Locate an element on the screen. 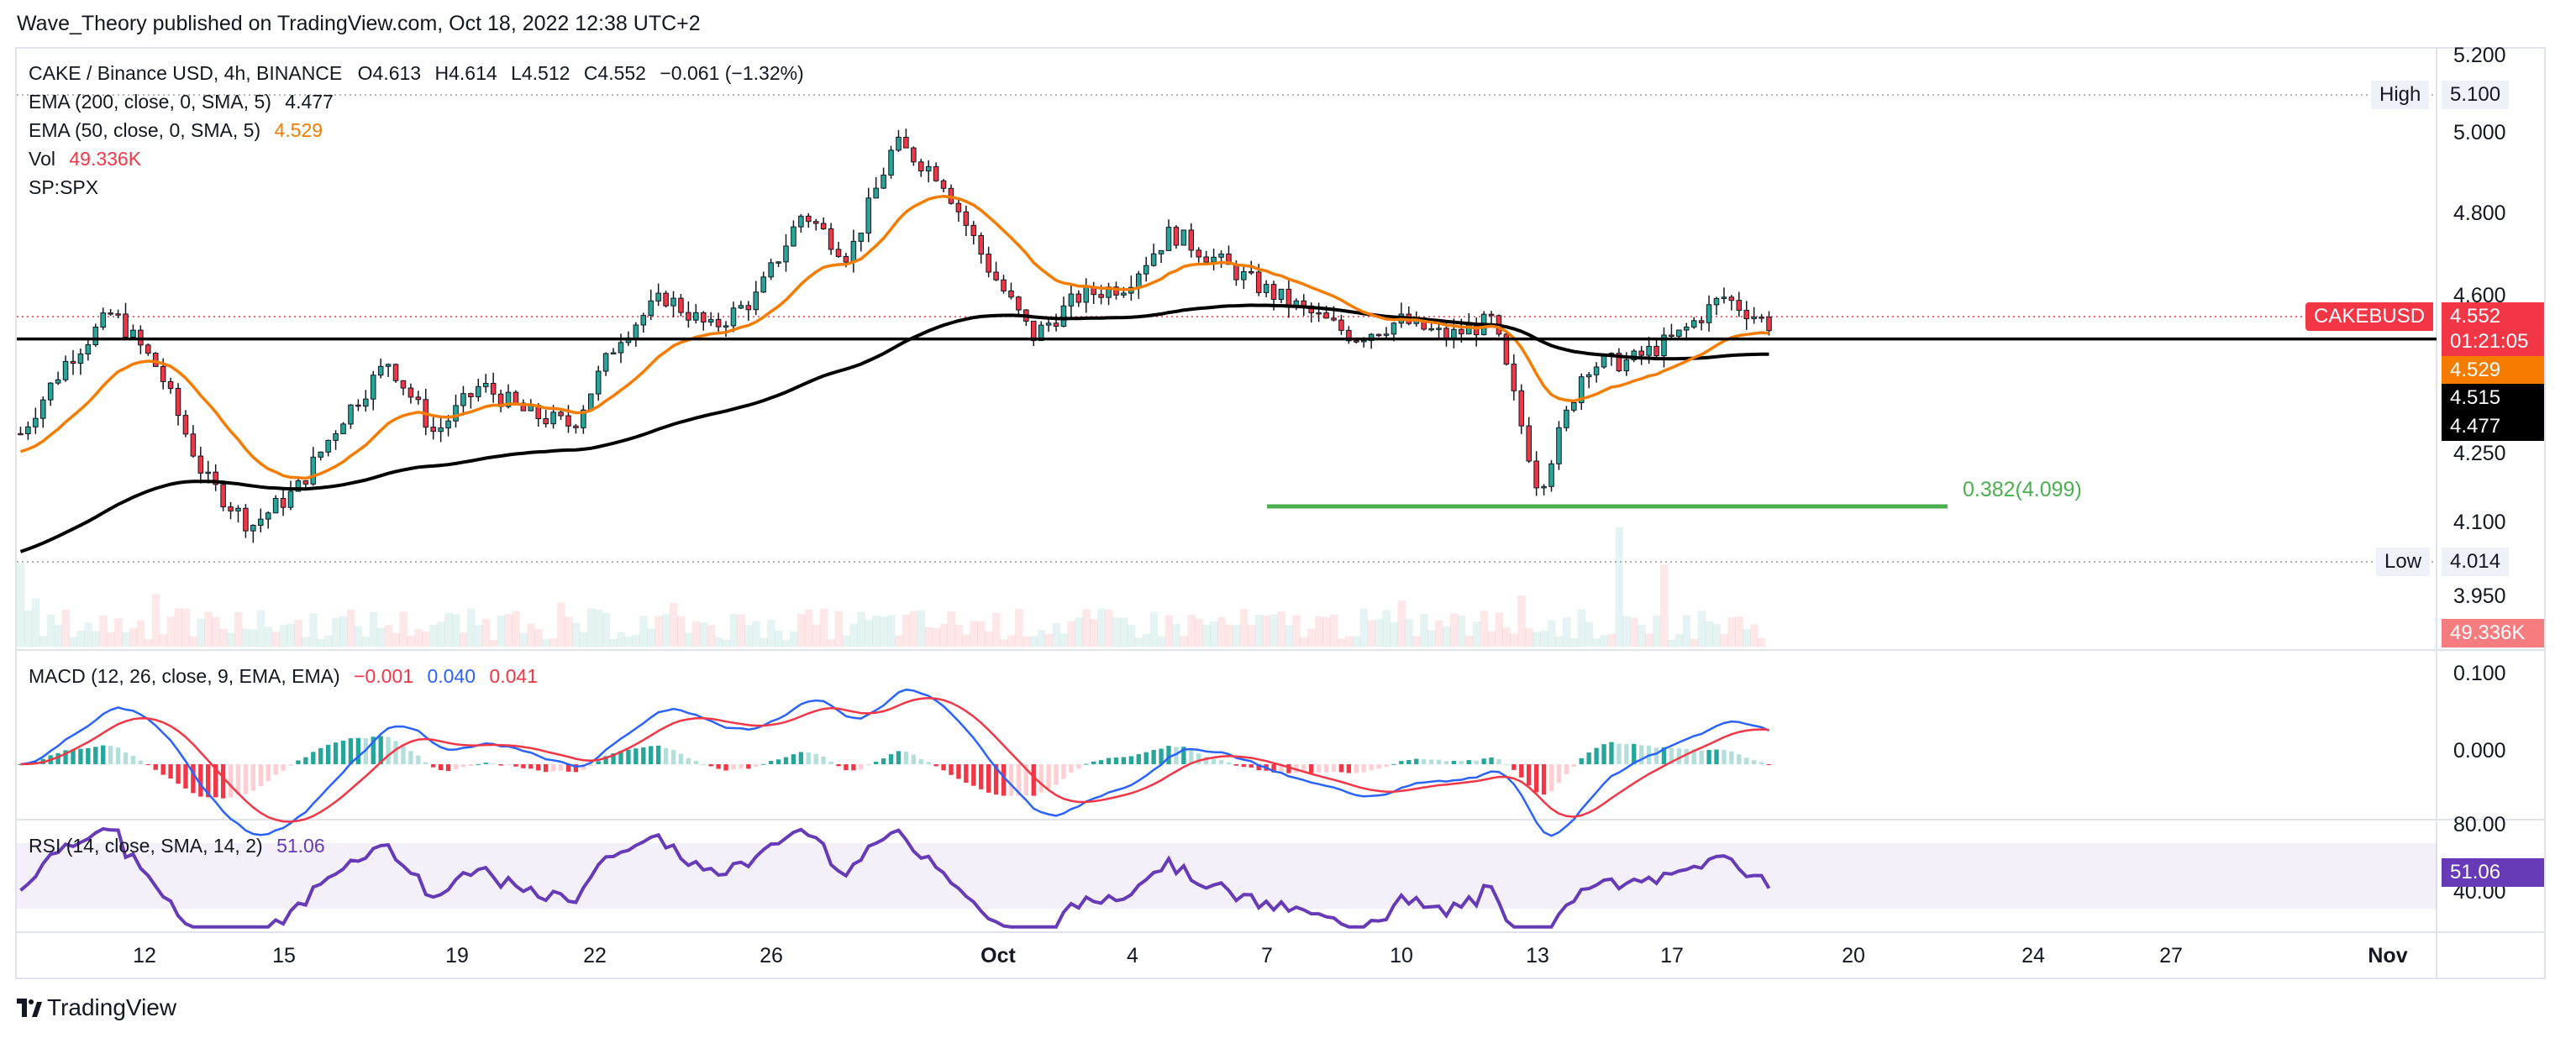  legend-spx-row: SP:SPX is located at coordinates (63, 187).